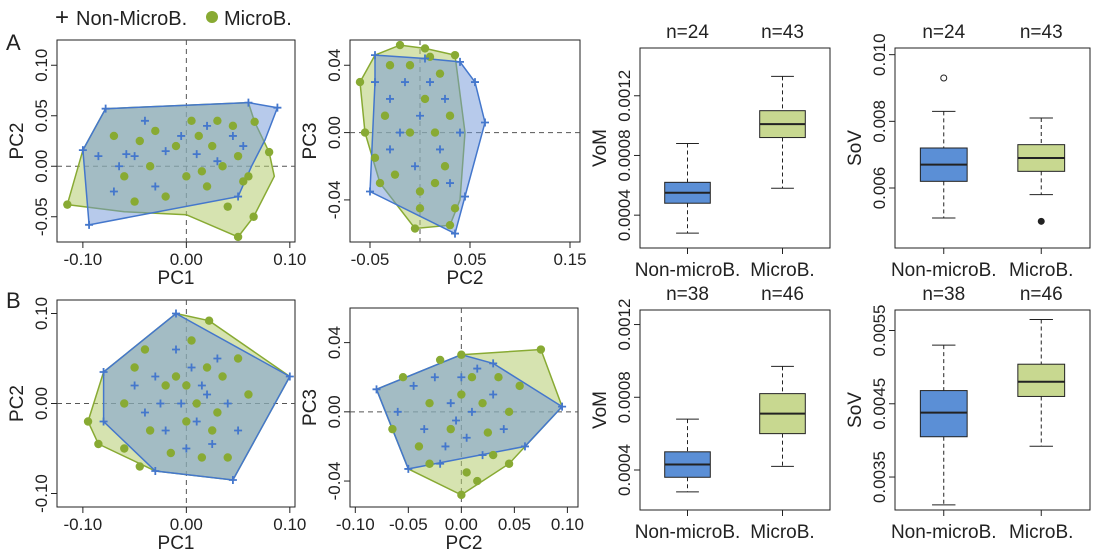  Describe the element at coordinates (879, 54) in the screenshot. I see `y-tick-label: 0.010` at that location.